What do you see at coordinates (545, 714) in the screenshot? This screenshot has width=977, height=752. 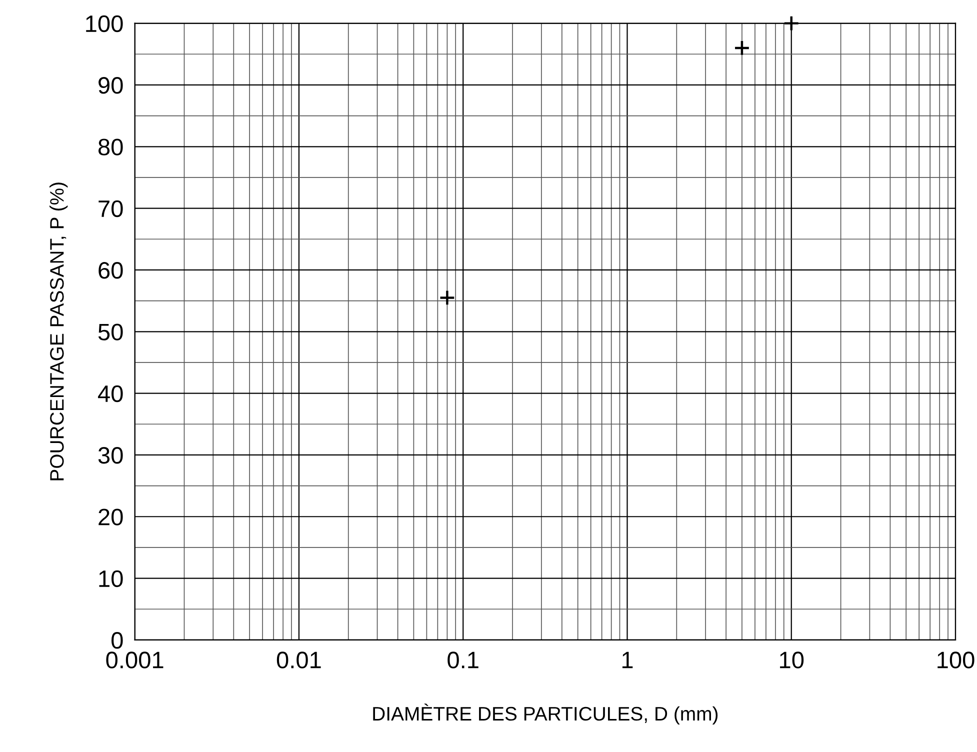 I see `x-axis-title: DIAMÈTRE DES PARTICULES, D (mm)` at bounding box center [545, 714].